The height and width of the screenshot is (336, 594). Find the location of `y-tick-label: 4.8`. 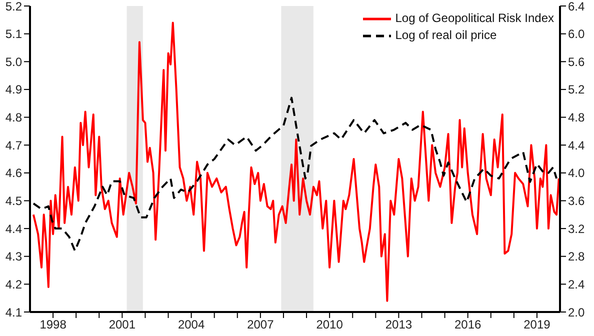

y-tick-label: 4.8 is located at coordinates (13, 117).